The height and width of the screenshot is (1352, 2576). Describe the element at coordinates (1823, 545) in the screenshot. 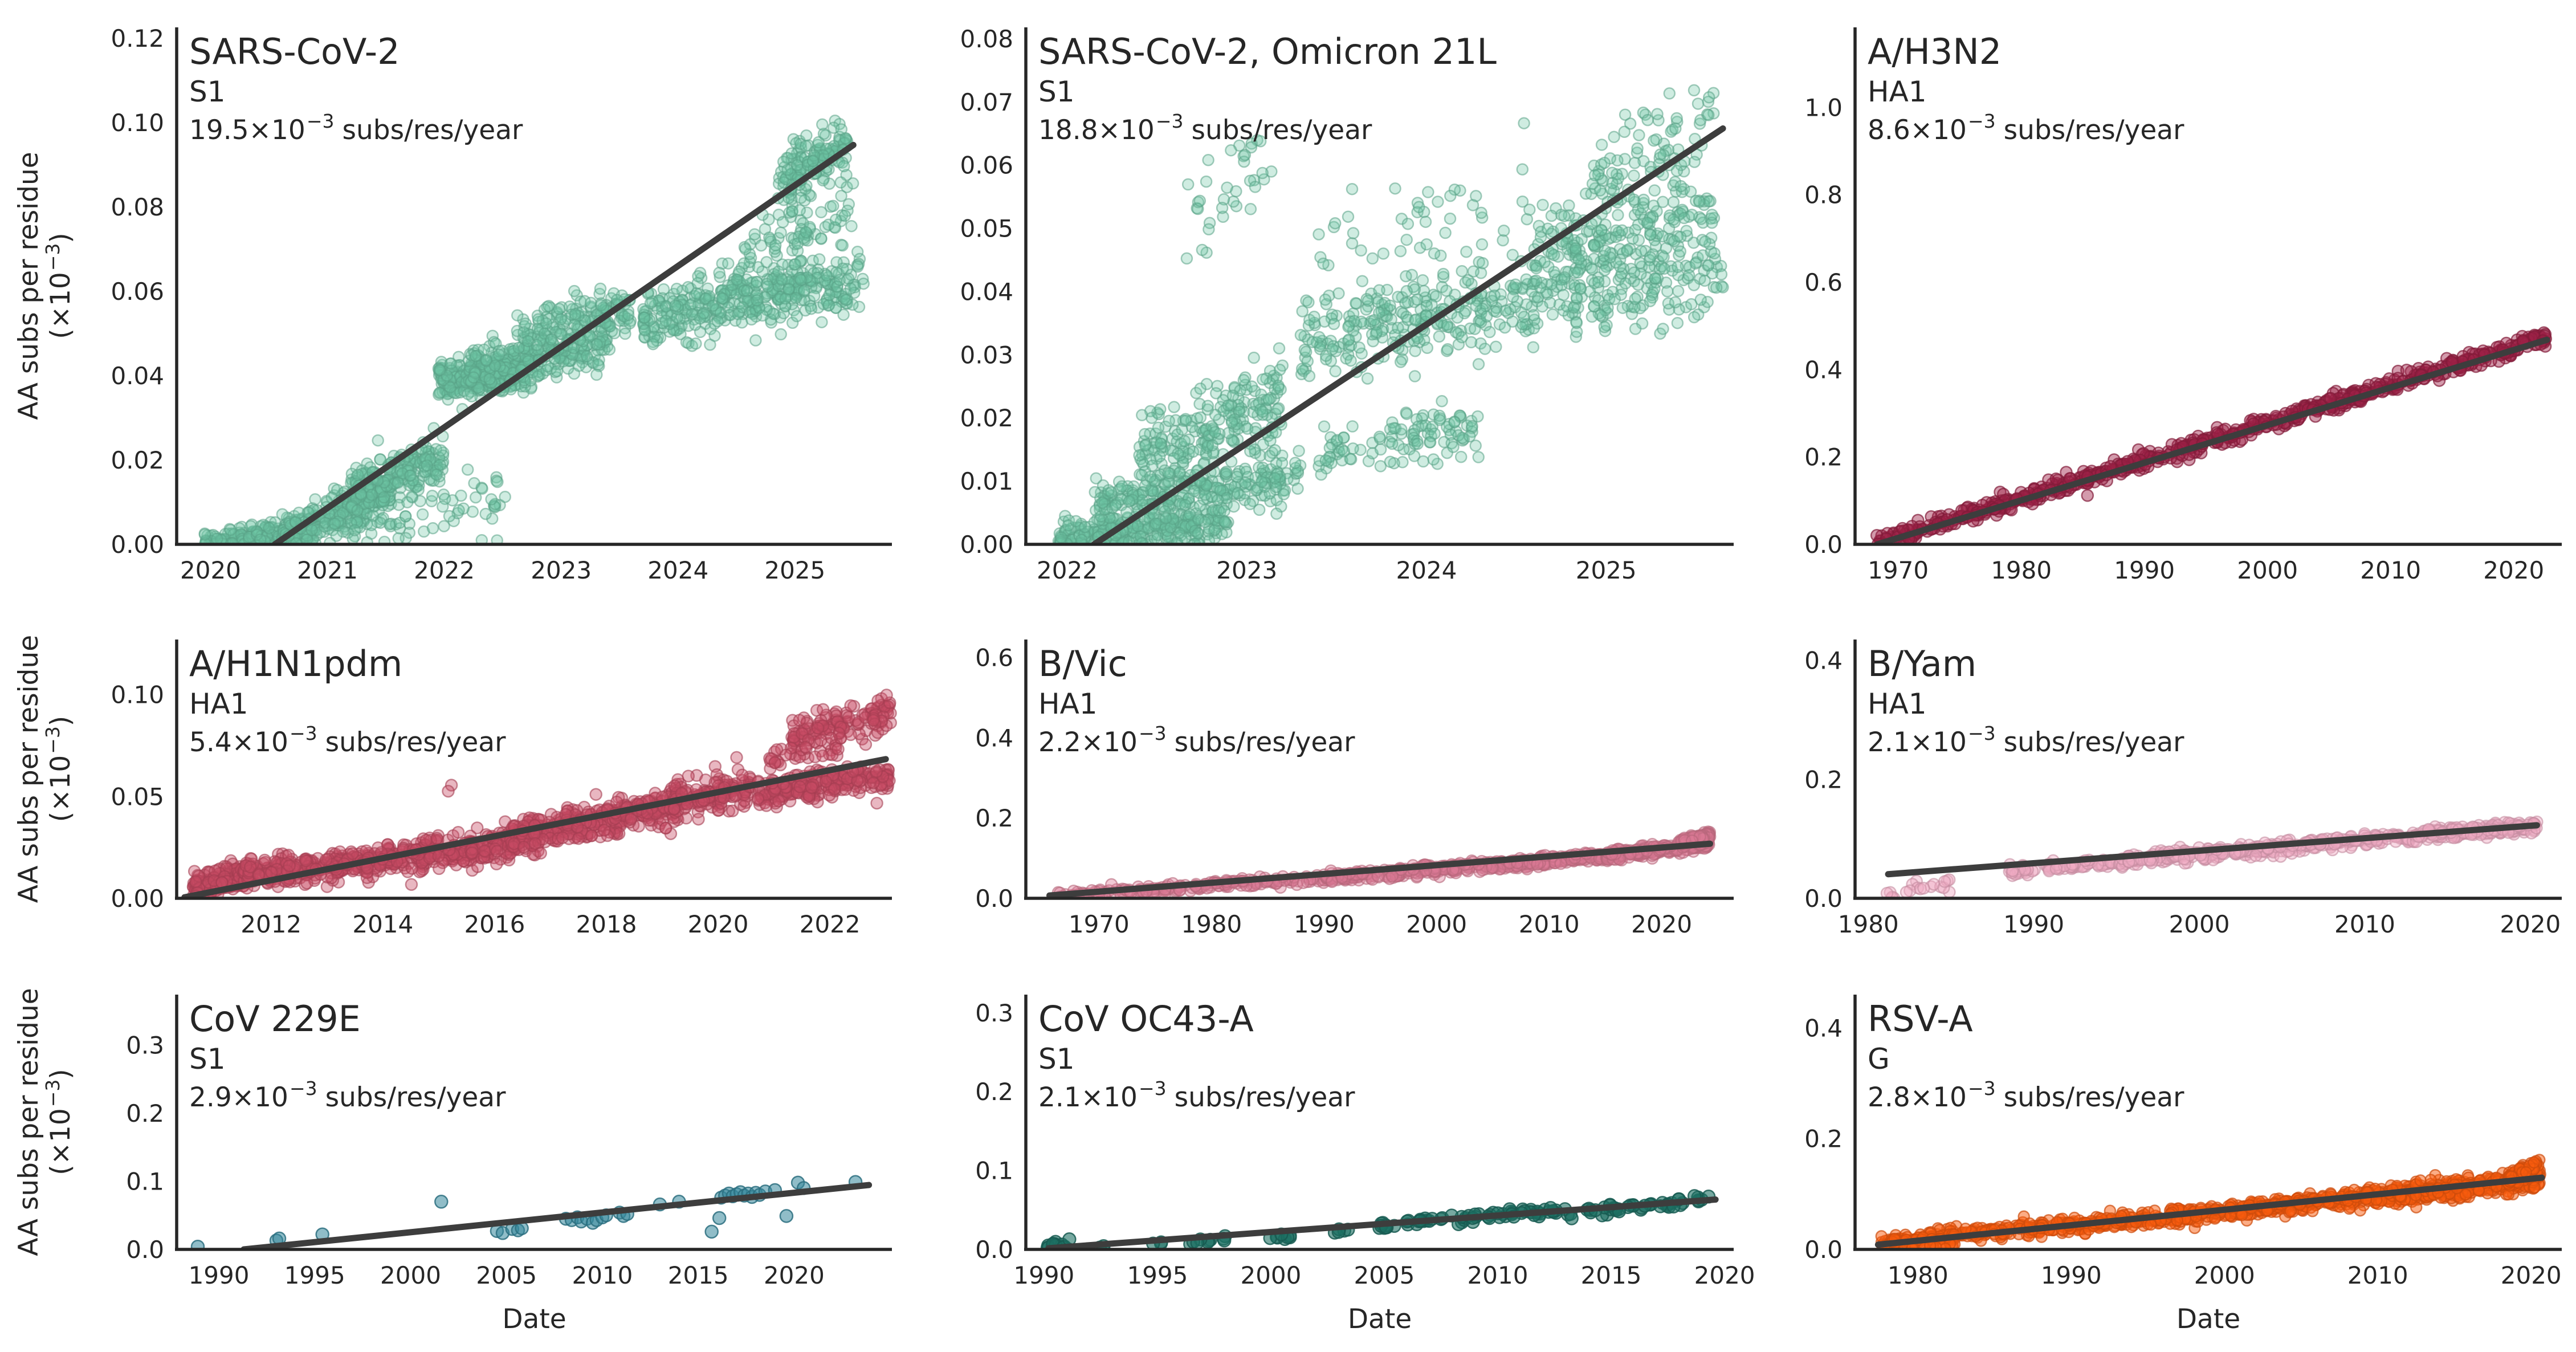

I see `y-tick-label: 0.0` at that location.